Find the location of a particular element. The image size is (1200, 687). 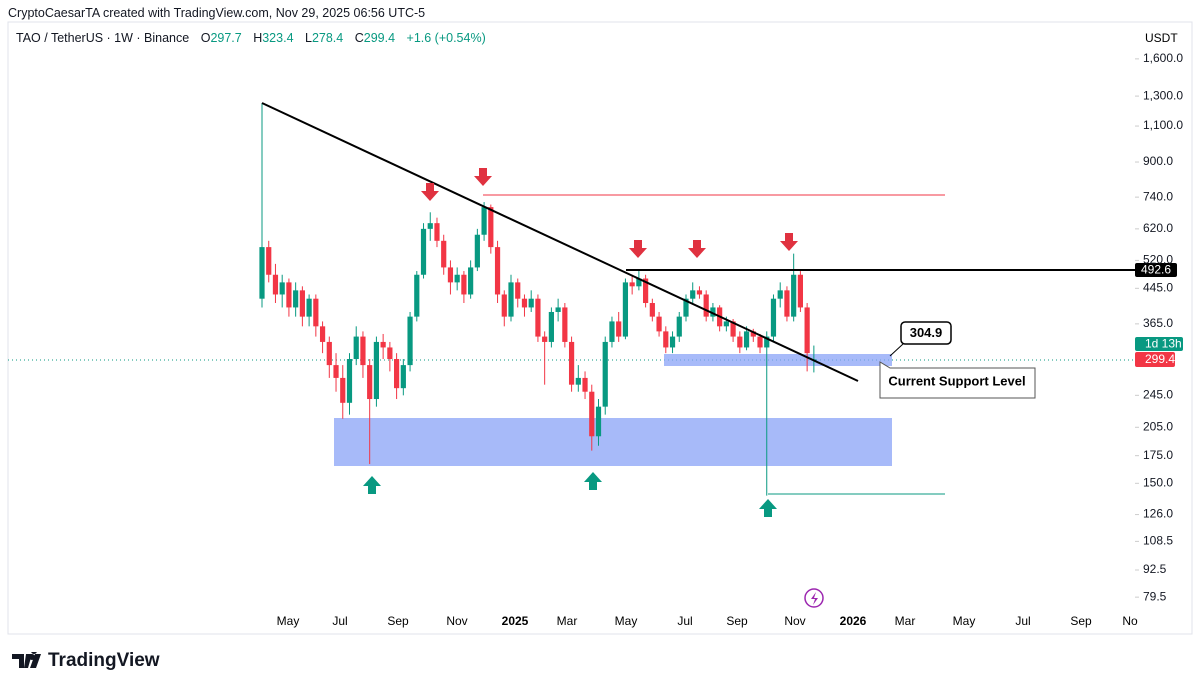

y-tick-label: 1,100.0 is located at coordinates (1163, 125).